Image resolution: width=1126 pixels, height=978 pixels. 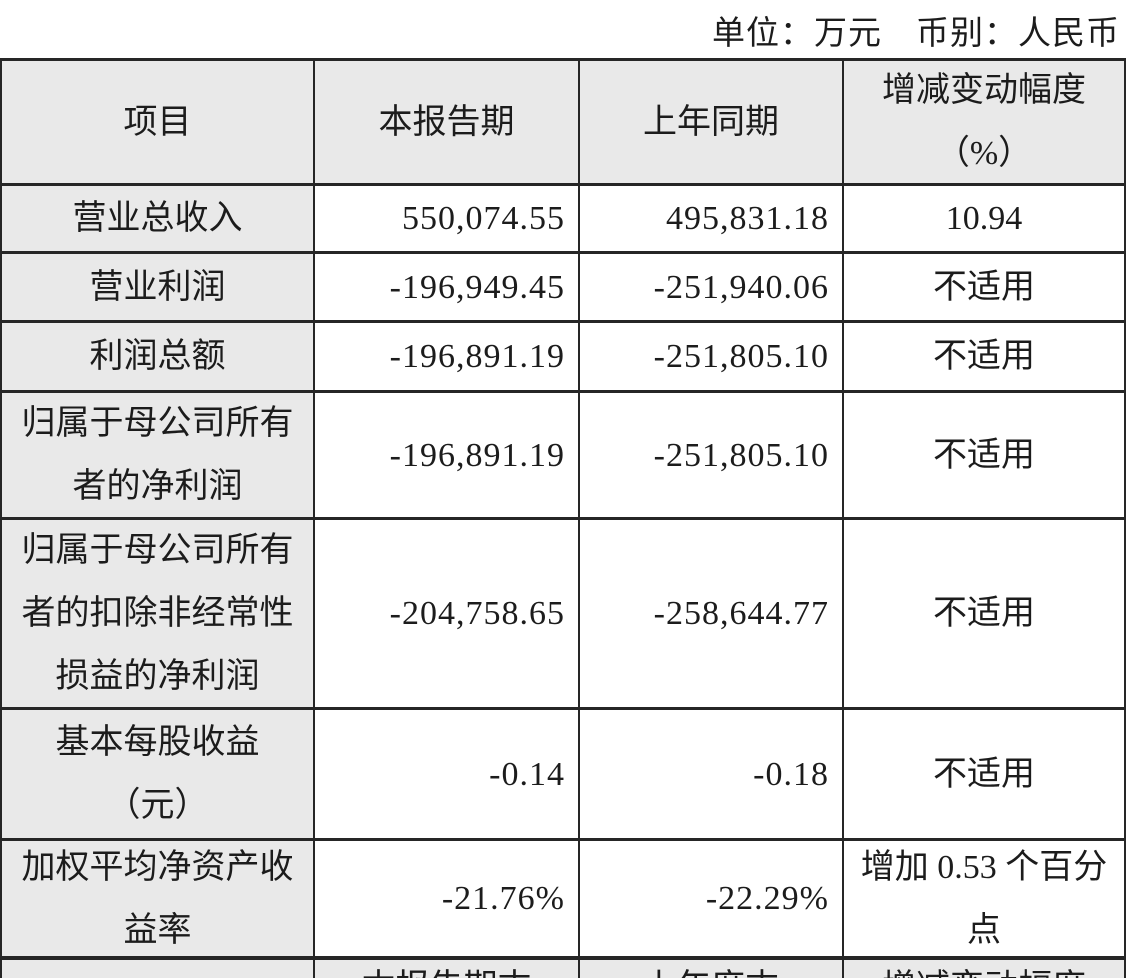 I want to click on table-row: 营业利润 -196,949.45 -251,940.06 不适用, so click(x=563, y=288).